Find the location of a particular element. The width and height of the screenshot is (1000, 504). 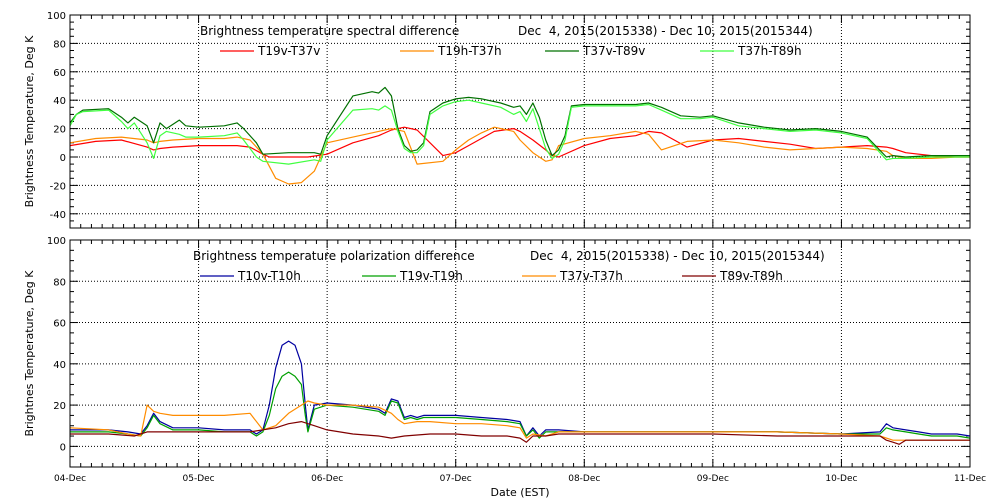

legend-label: T19v-T19h is located at coordinates (431, 276).